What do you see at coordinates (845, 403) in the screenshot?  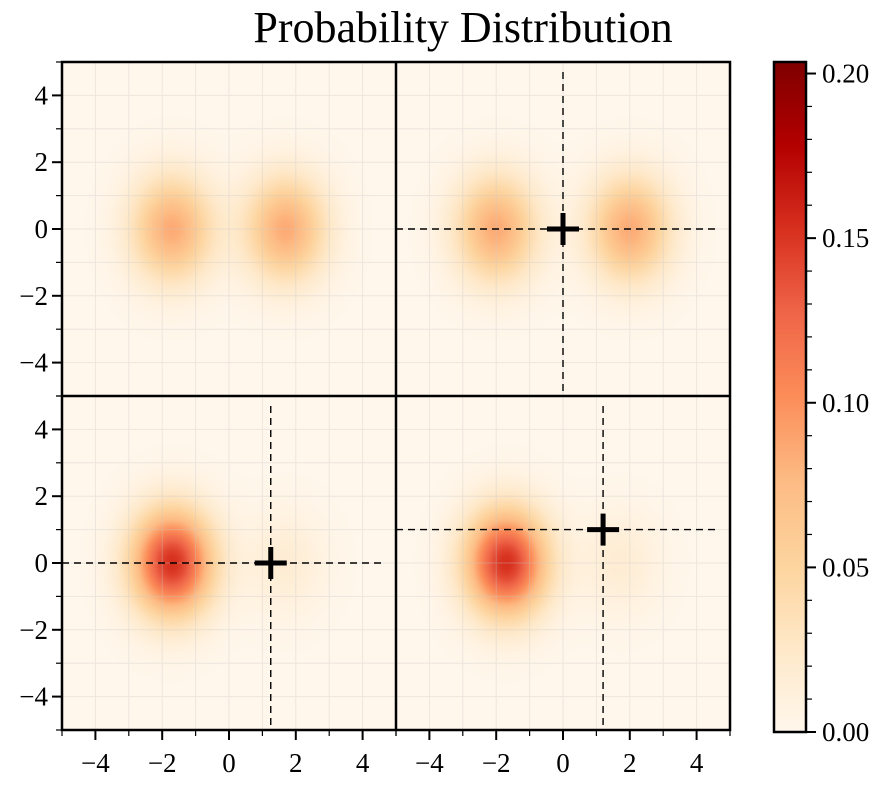 I see `colorbar-tick-label: 0.10` at bounding box center [845, 403].